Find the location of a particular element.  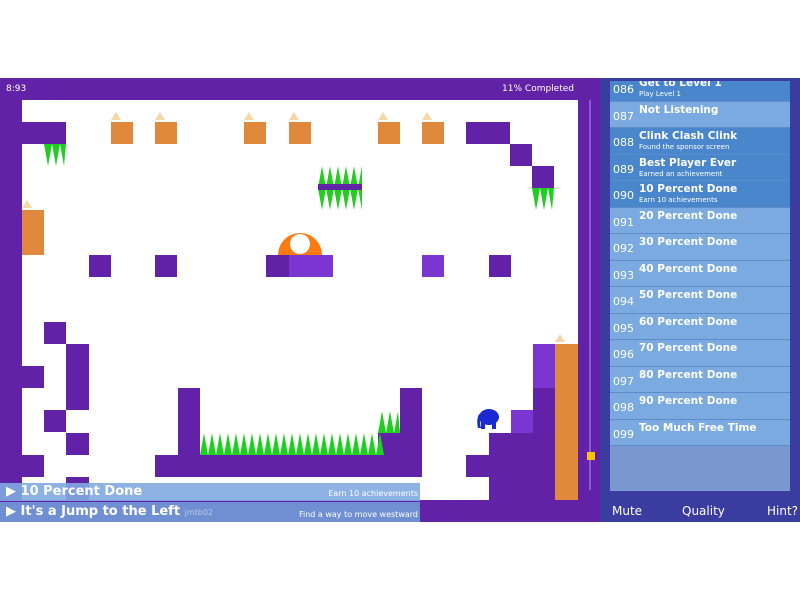

achievement-item: 086 Get to Level 1 Play Level 1 is located at coordinates (700, 91).